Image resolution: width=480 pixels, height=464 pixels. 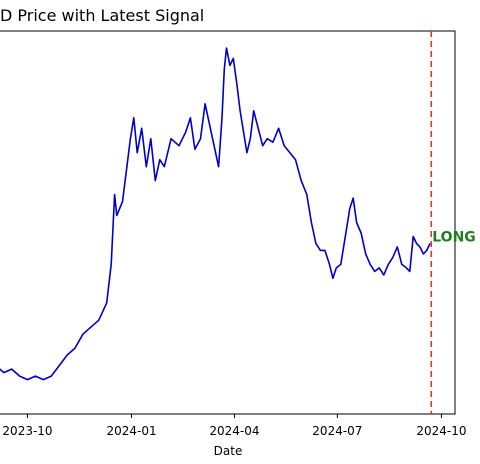 I want to click on x-tick-label: 2024-04, so click(x=234, y=431).